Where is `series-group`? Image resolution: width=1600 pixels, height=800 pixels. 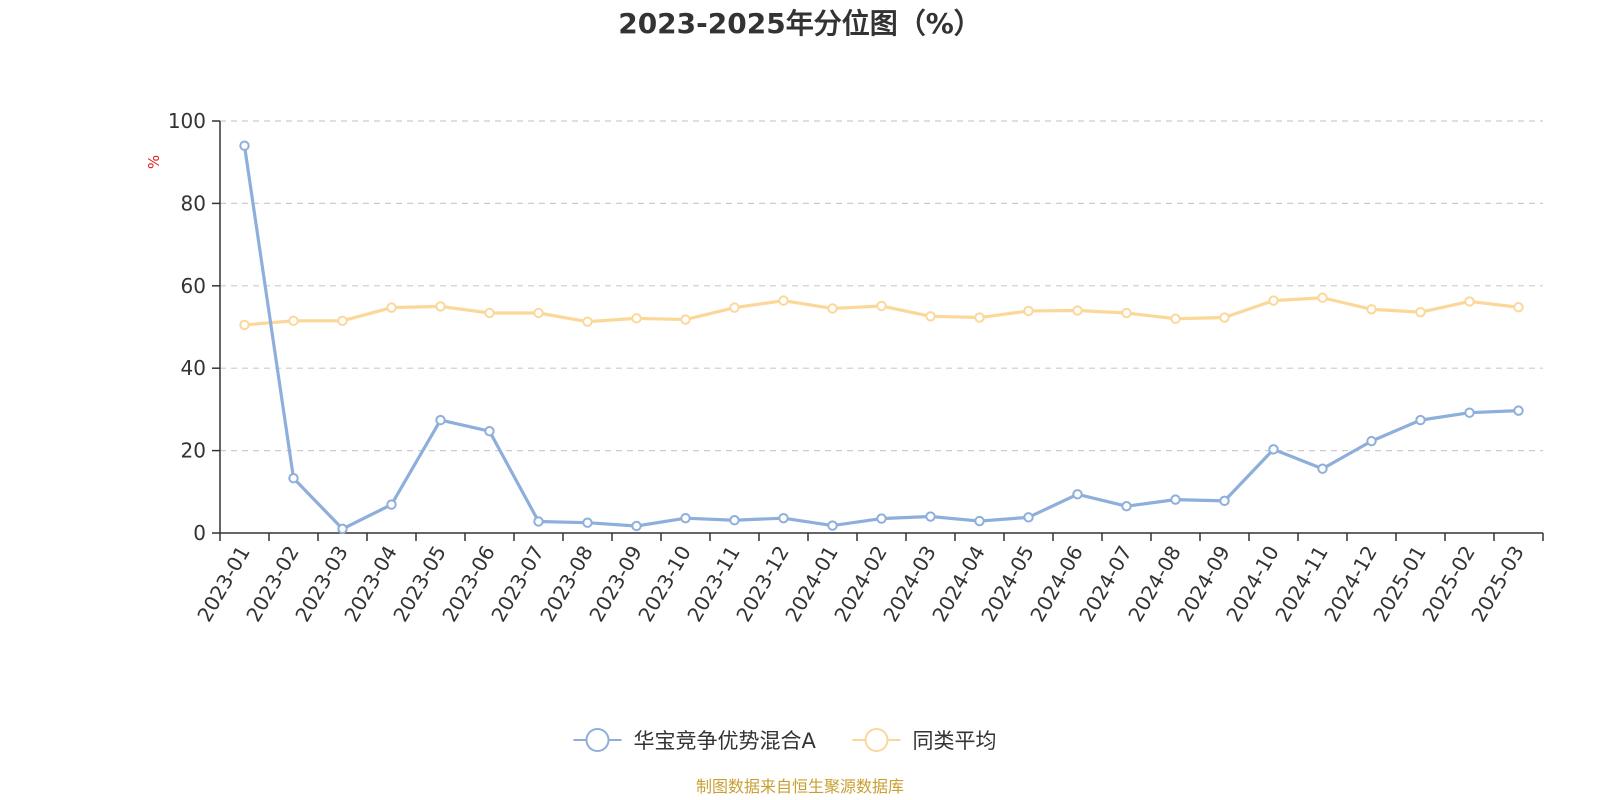 series-group is located at coordinates (881, 311).